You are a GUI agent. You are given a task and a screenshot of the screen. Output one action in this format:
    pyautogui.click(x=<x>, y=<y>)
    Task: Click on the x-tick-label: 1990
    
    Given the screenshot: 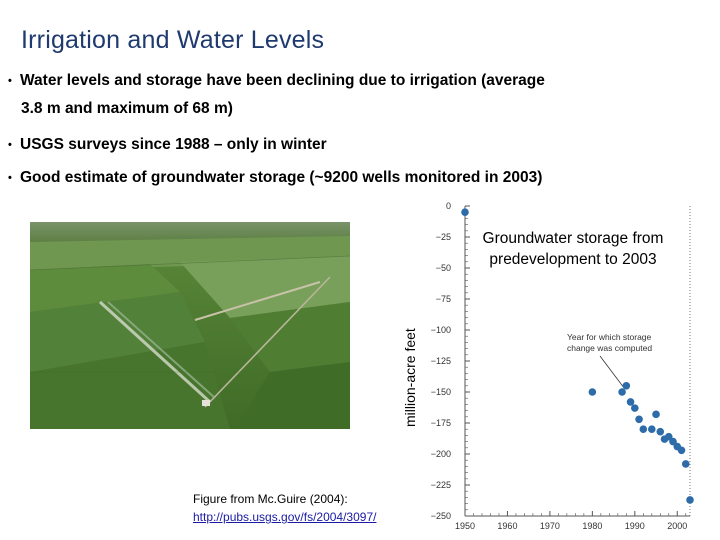 What is the action you would take?
    pyautogui.click(x=635, y=526)
    